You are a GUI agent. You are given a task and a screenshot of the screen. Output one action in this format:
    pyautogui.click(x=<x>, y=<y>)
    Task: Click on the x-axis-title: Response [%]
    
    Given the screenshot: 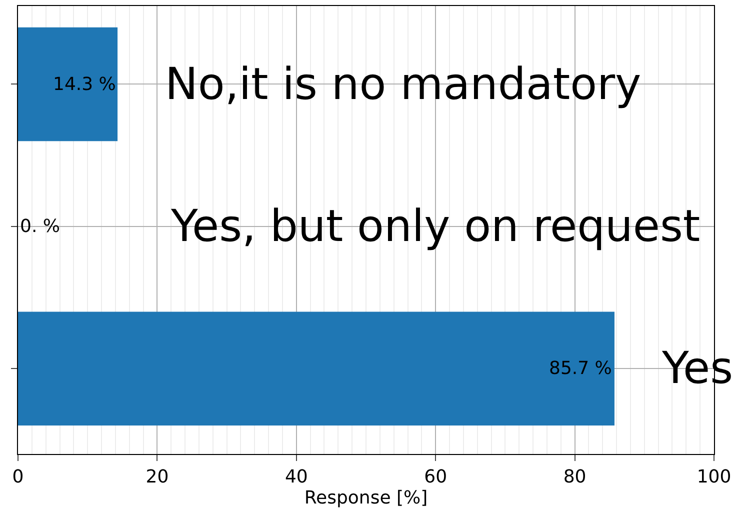 What is the action you would take?
    pyautogui.click(x=366, y=498)
    